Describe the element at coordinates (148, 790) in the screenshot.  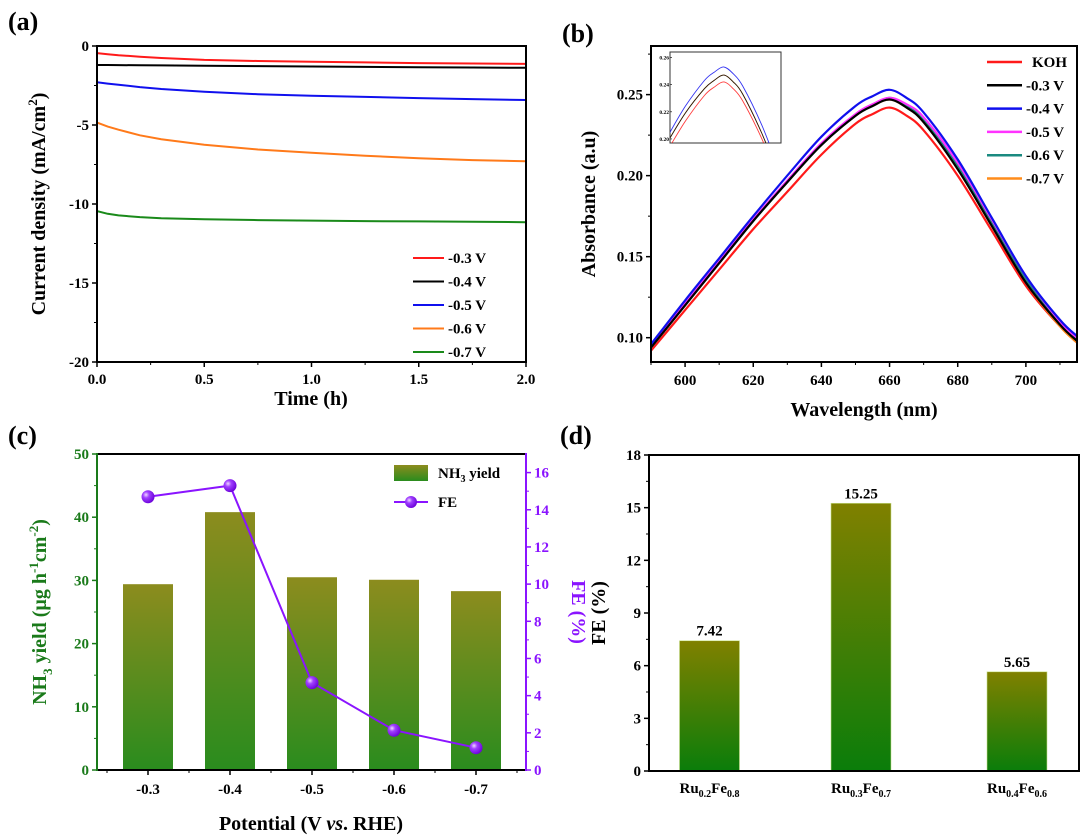
I see `x-tick-label: -0.3` at that location.